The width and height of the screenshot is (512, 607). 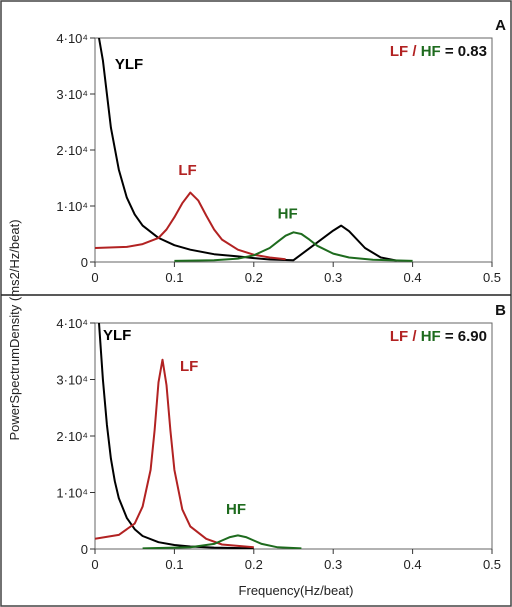 I want to click on ratio-annotation: LF / HF = 6.90, so click(x=438, y=336).